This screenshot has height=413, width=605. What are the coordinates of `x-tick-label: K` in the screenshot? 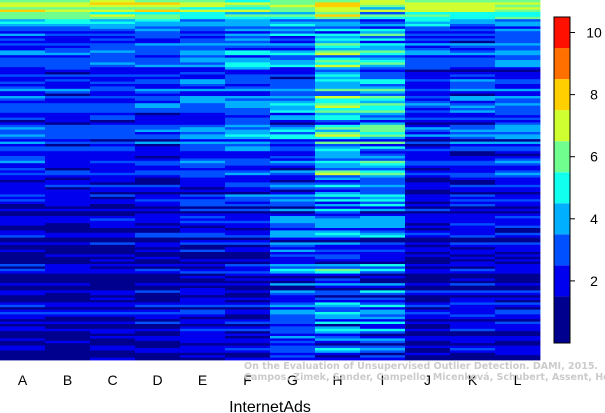 It's located at (473, 380).